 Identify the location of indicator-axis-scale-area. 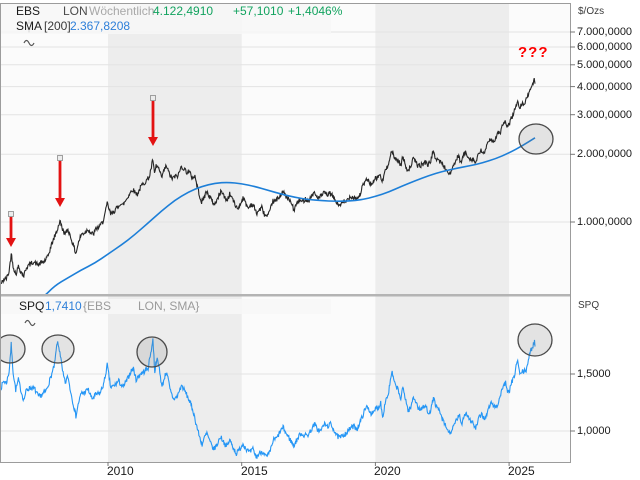
(605, 379).